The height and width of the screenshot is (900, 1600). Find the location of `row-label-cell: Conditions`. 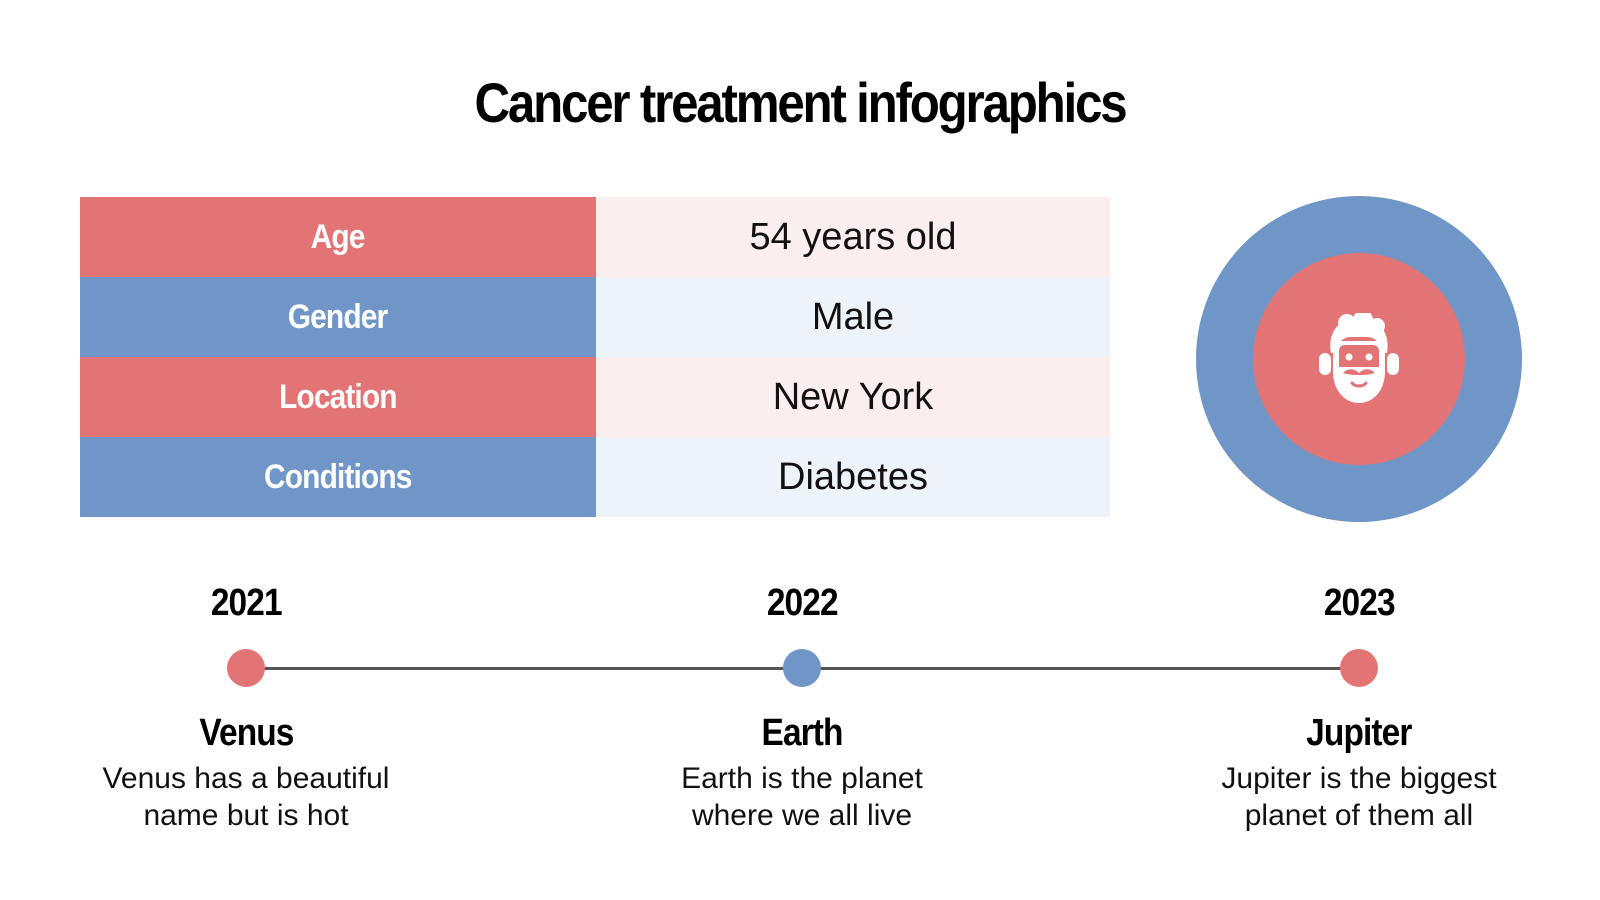

row-label-cell: Conditions is located at coordinates (338, 477).